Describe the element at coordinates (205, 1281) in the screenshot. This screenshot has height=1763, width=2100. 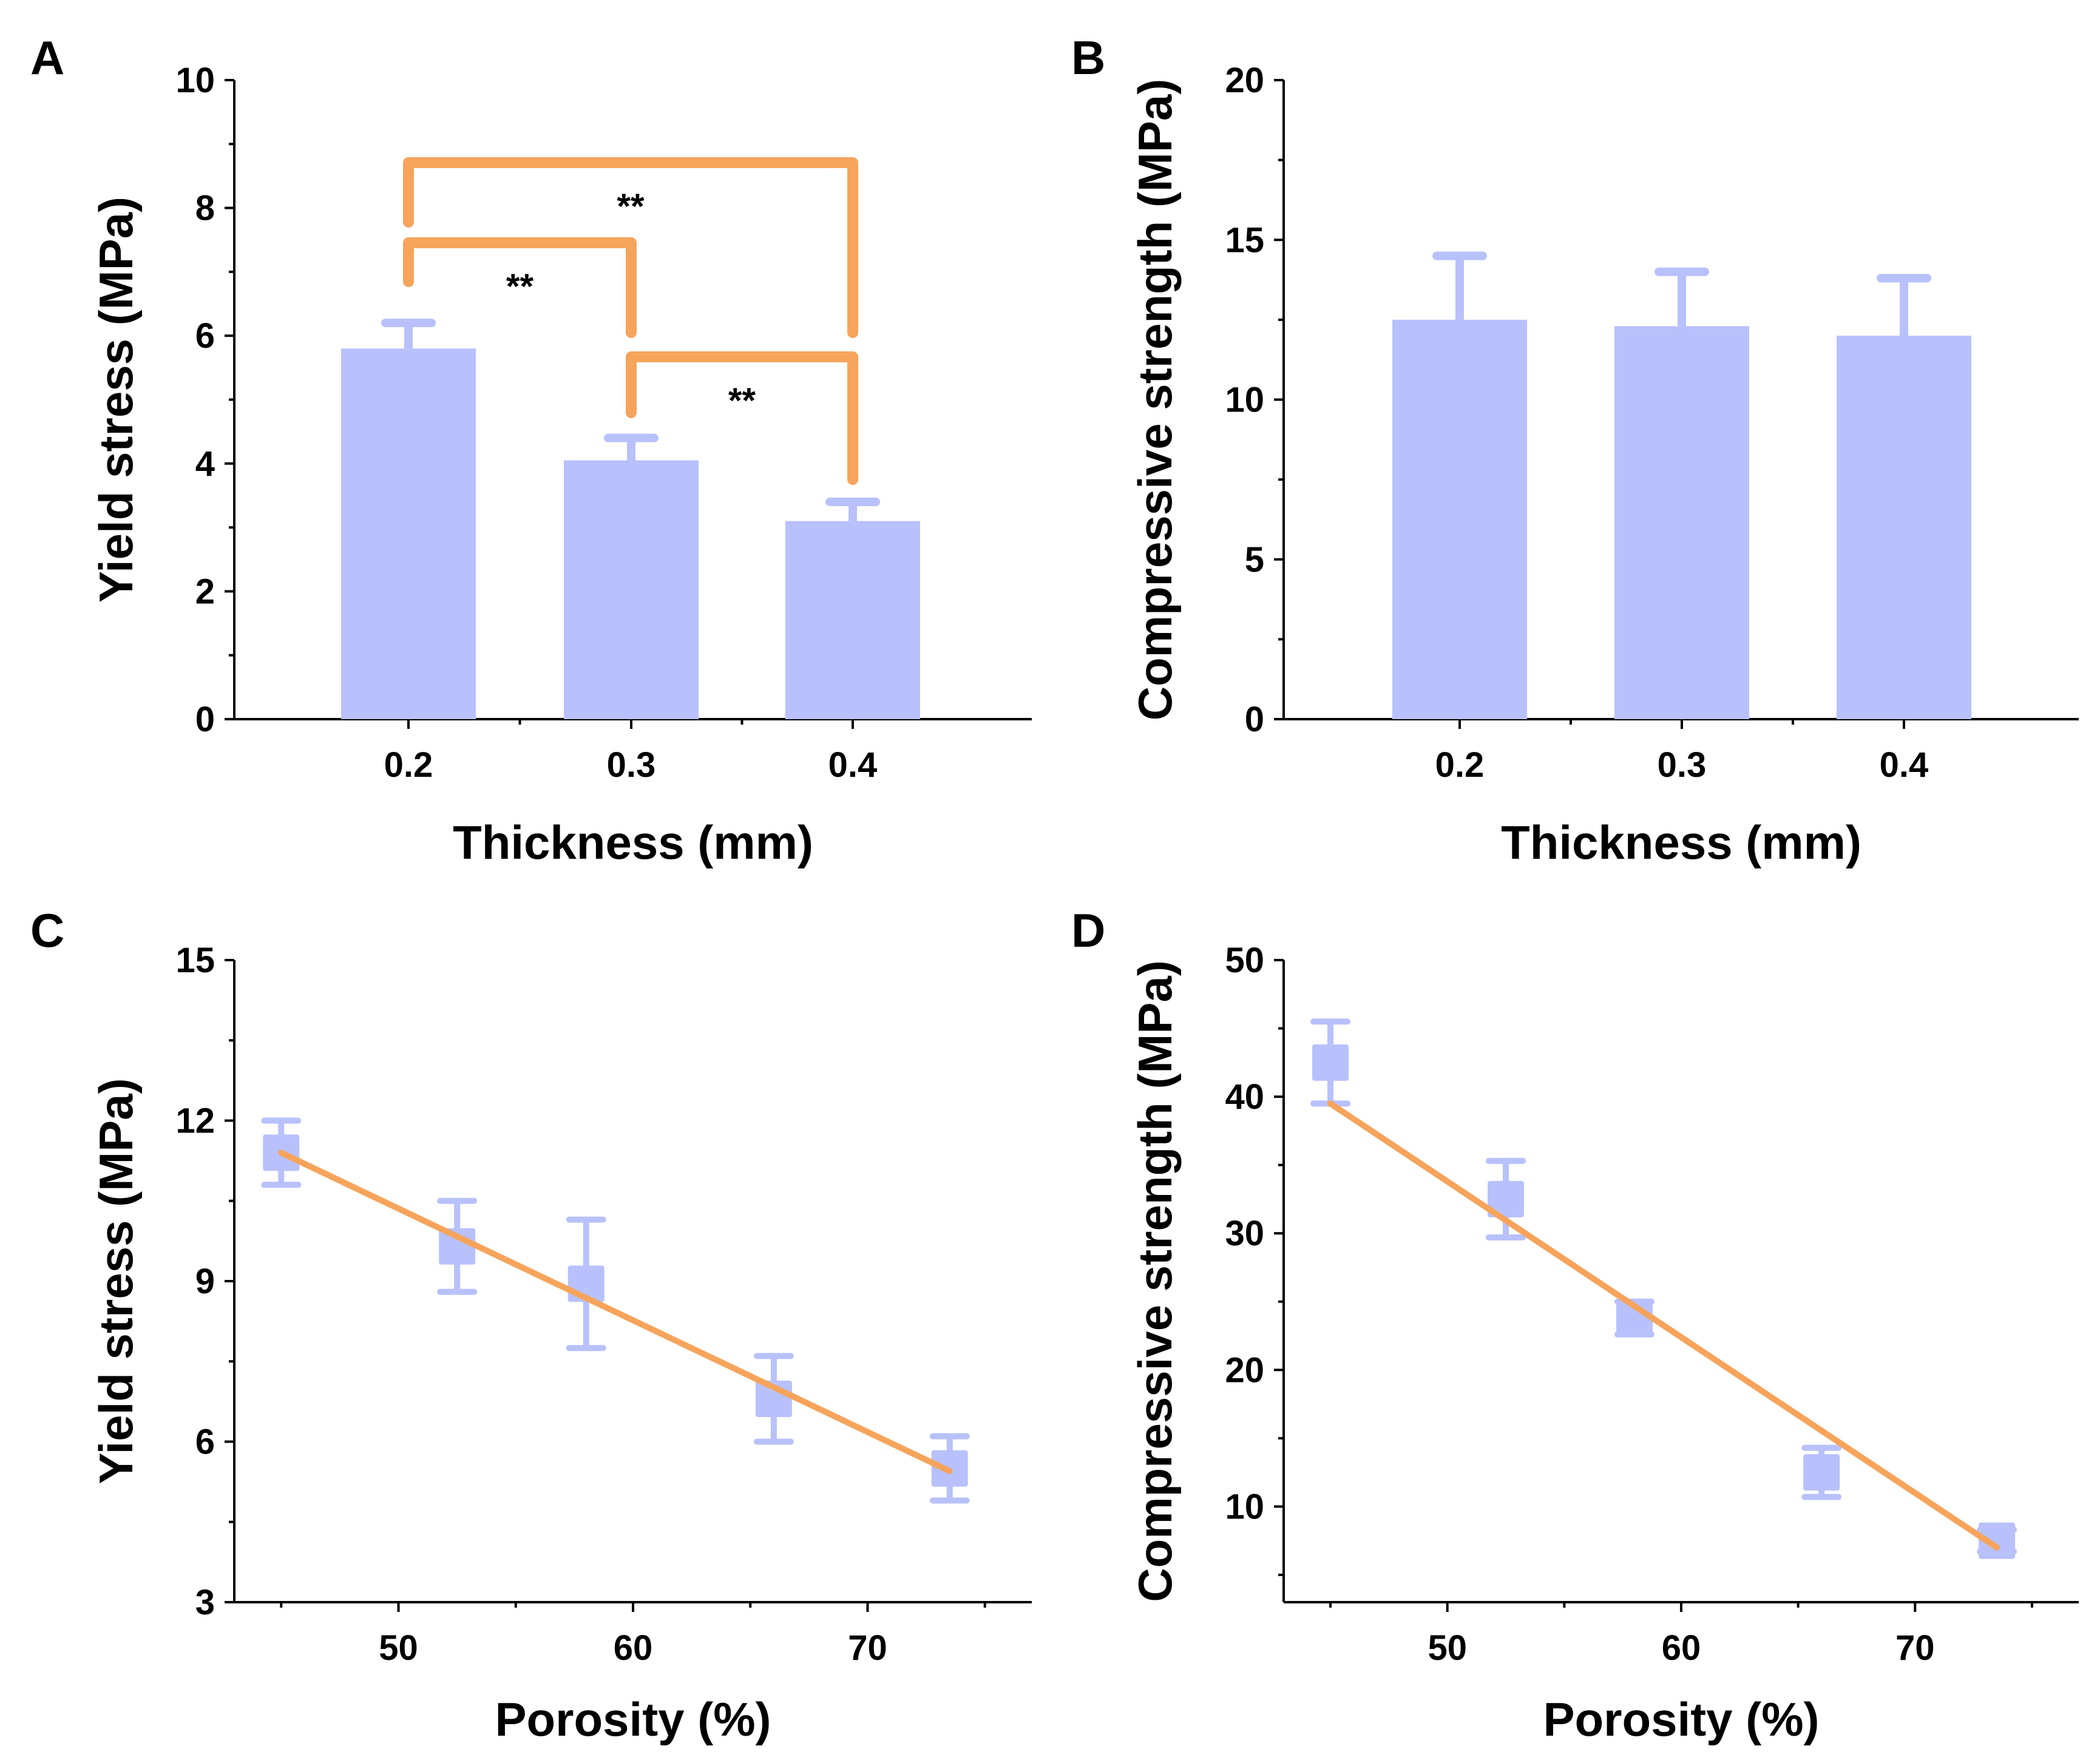
I see `y-tick-label: 9` at that location.